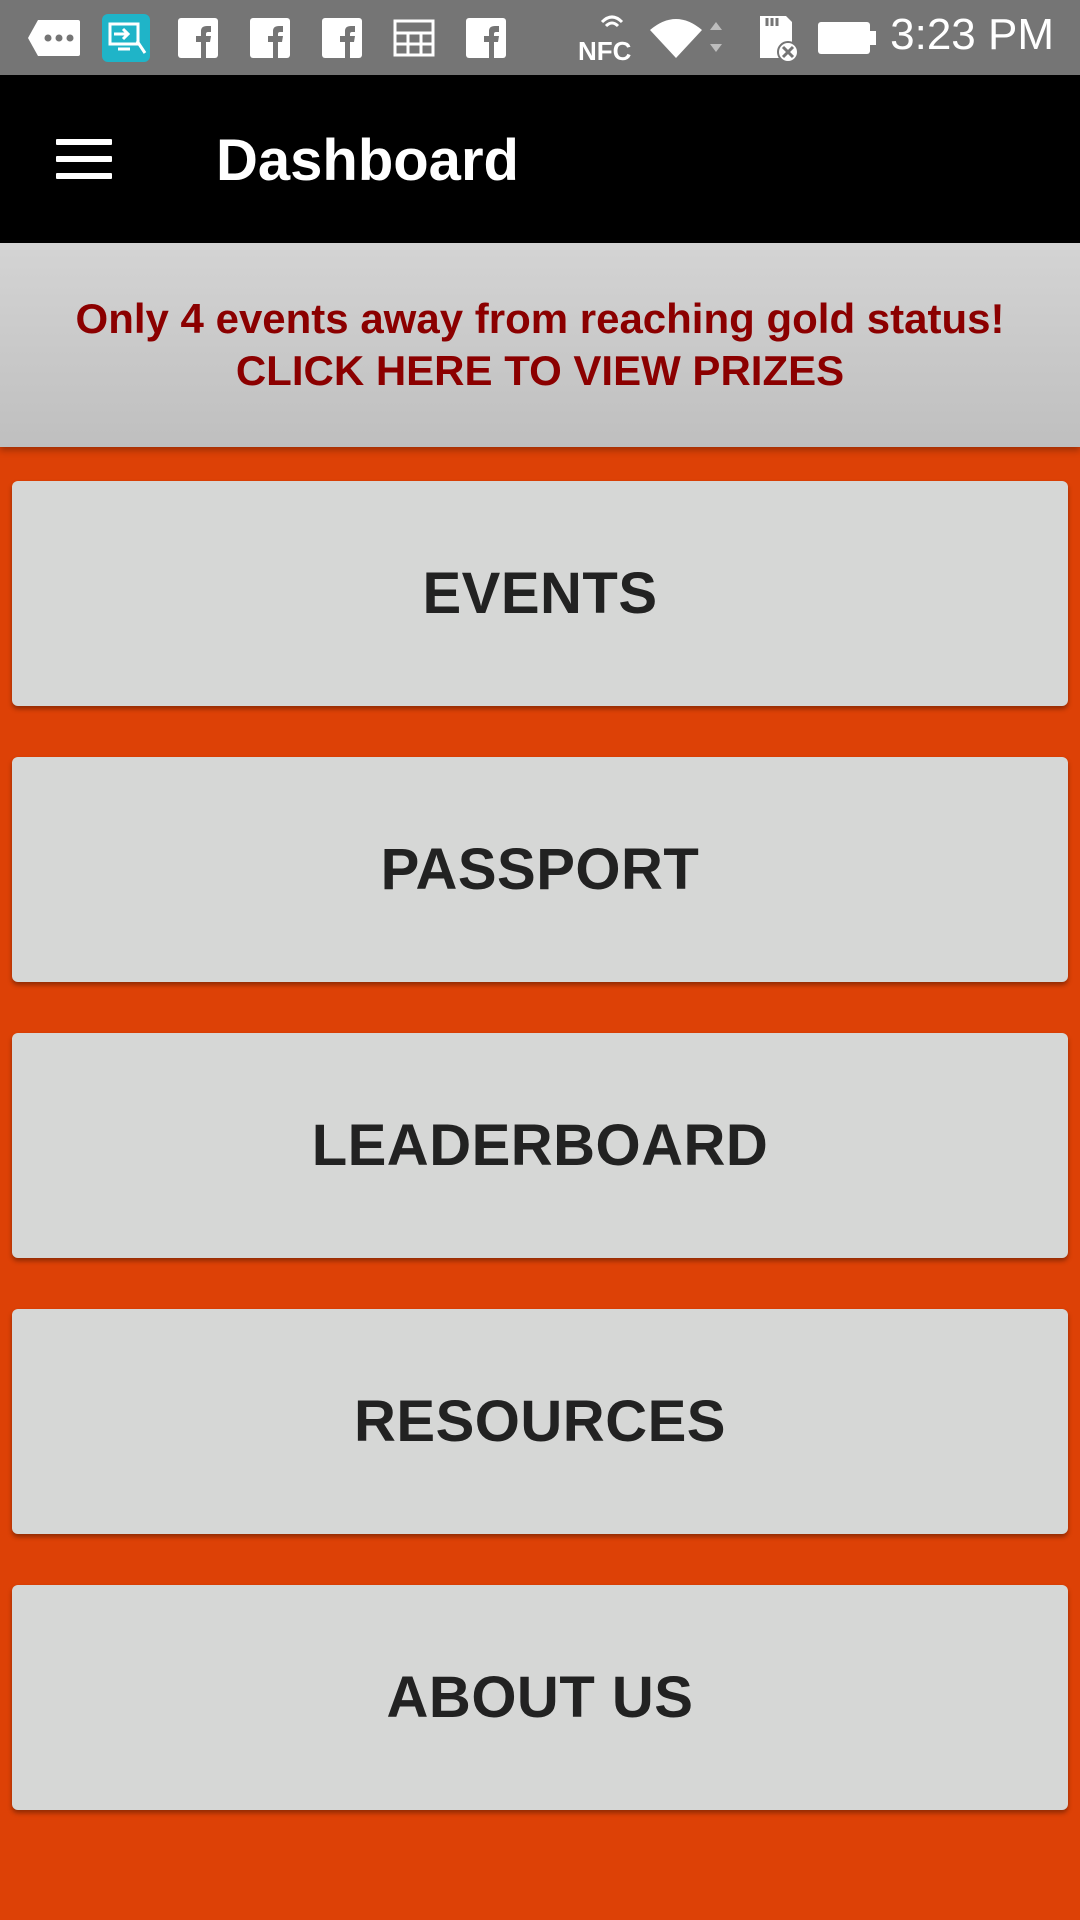 This screenshot has width=1080, height=1920. I want to click on events-button-label: EVENTS, so click(540, 593).